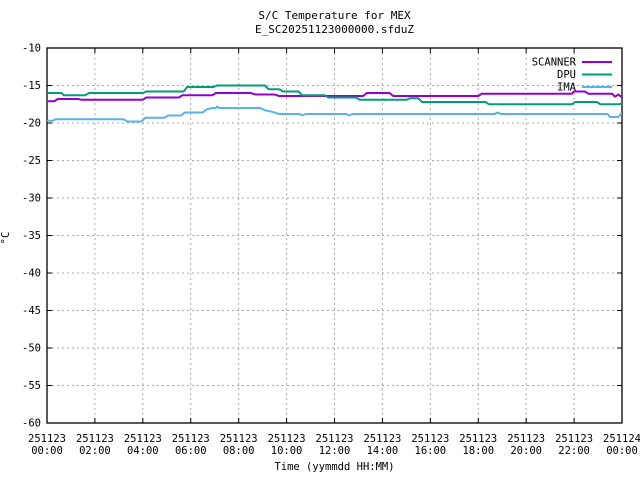 The height and width of the screenshot is (480, 640). What do you see at coordinates (31, 161) in the screenshot?
I see `y-tick-label: -25` at bounding box center [31, 161].